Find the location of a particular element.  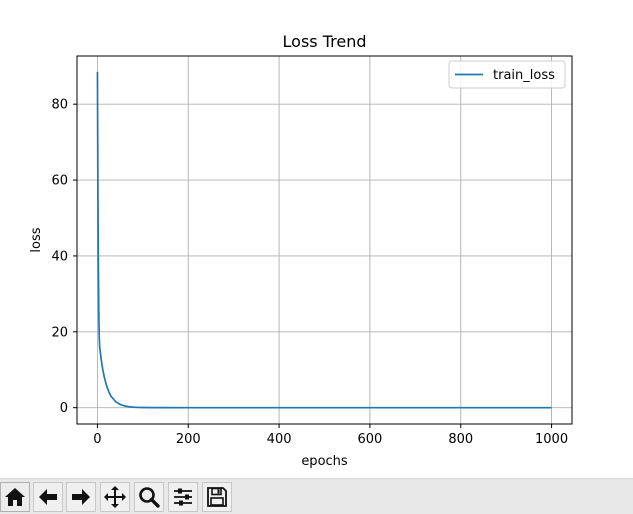

forward-button is located at coordinates (81, 497).